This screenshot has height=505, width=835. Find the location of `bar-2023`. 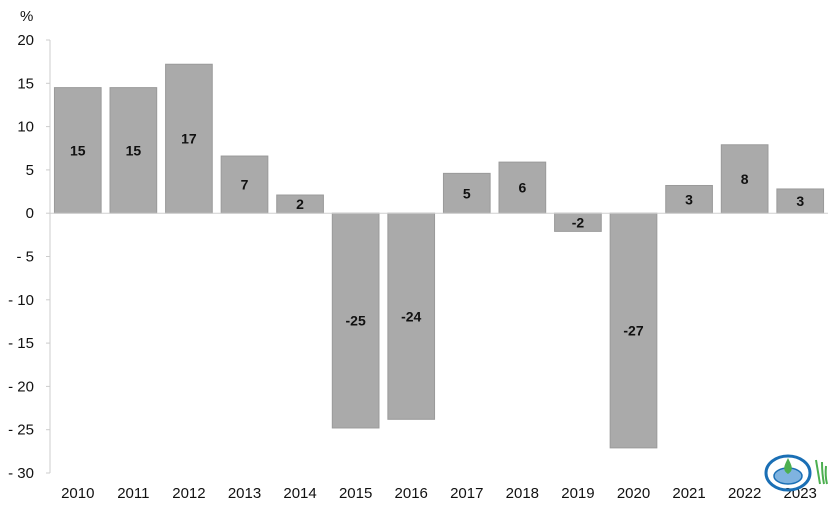

bar-2023 is located at coordinates (800, 201).